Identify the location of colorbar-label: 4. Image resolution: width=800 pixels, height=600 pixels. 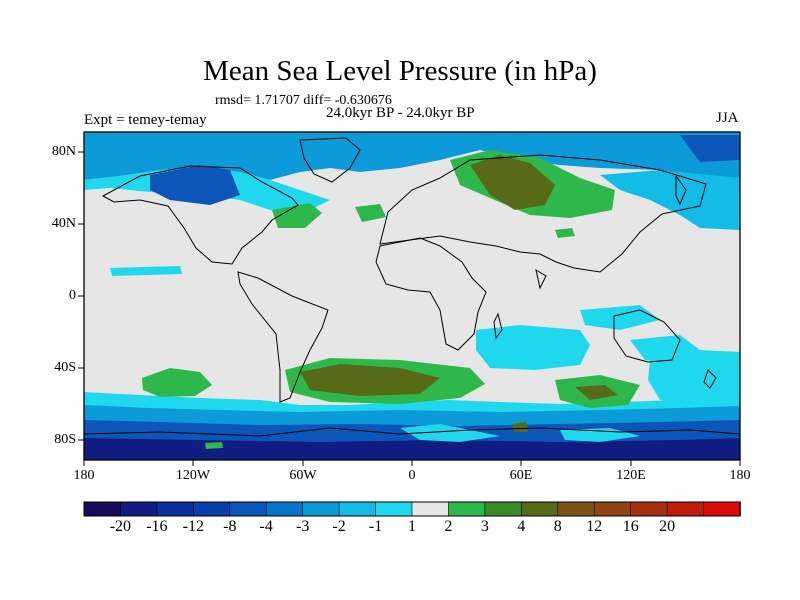
(521, 526).